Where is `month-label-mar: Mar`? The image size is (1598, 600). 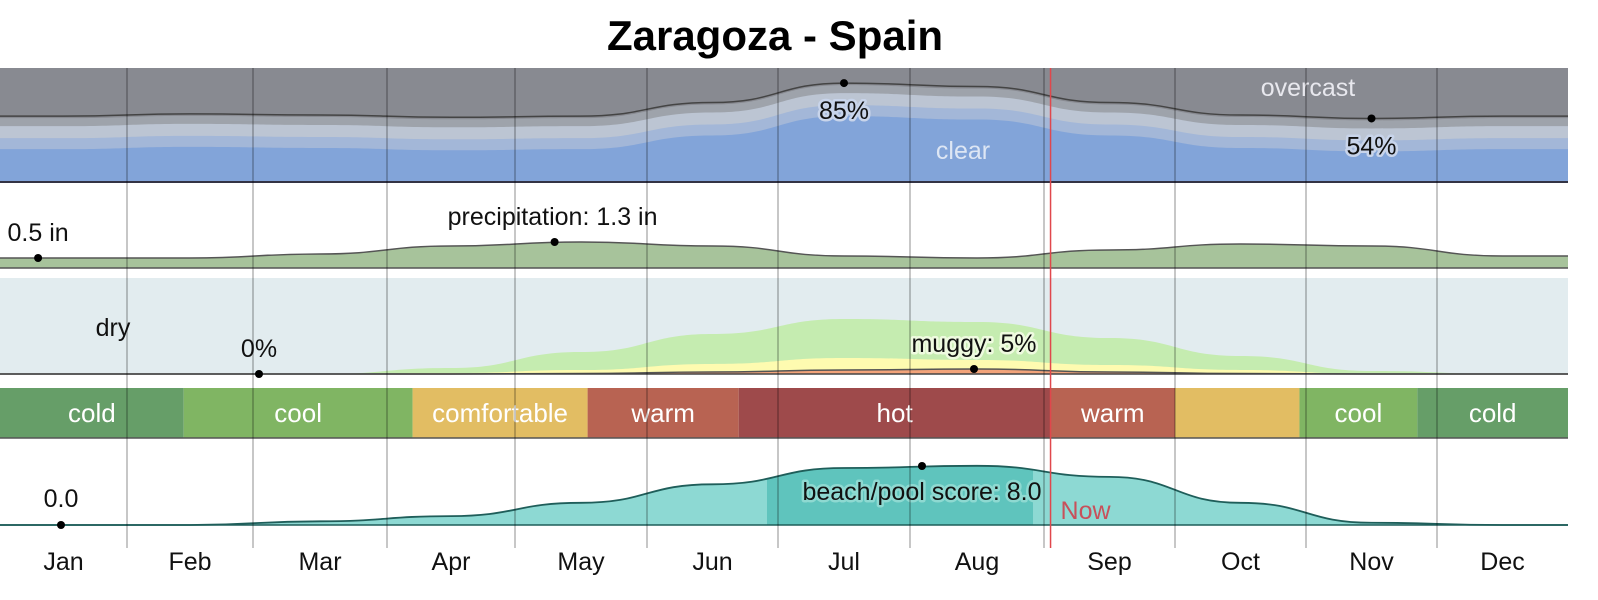
month-label-mar: Mar is located at coordinates (319, 562).